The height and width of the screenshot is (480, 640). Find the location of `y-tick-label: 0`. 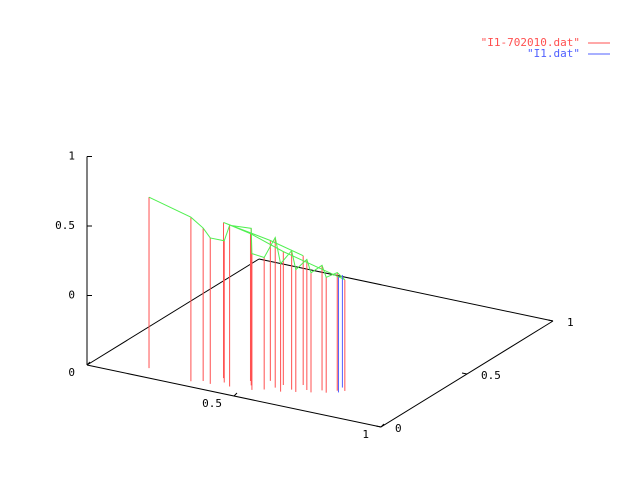

y-tick-label: 0 is located at coordinates (398, 428).